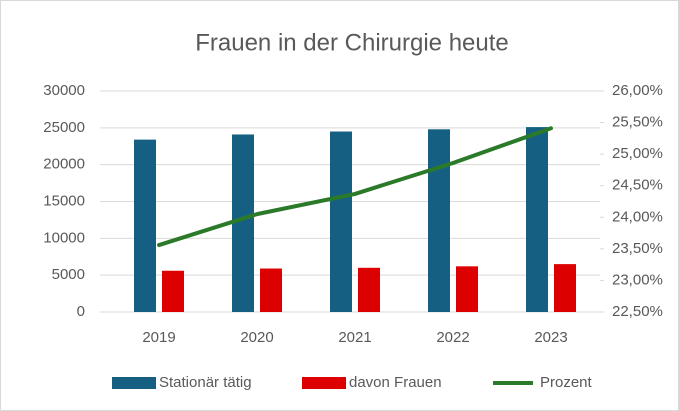 This screenshot has height=411, width=679. What do you see at coordinates (550, 337) in the screenshot?
I see `x-tick-label: 2023` at bounding box center [550, 337].